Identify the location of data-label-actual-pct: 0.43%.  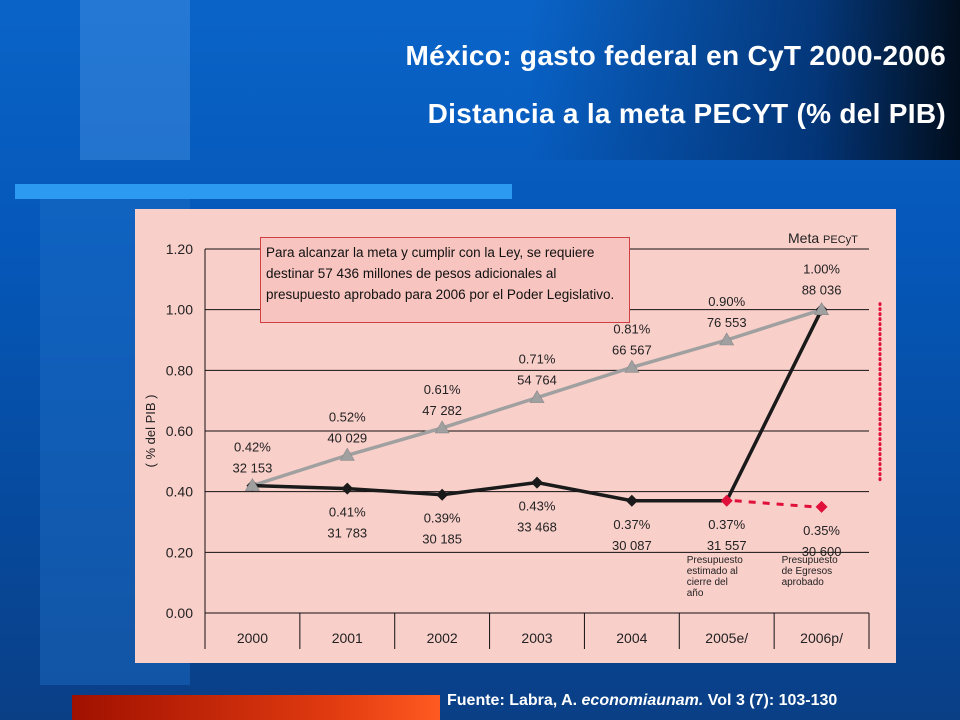
(537, 506).